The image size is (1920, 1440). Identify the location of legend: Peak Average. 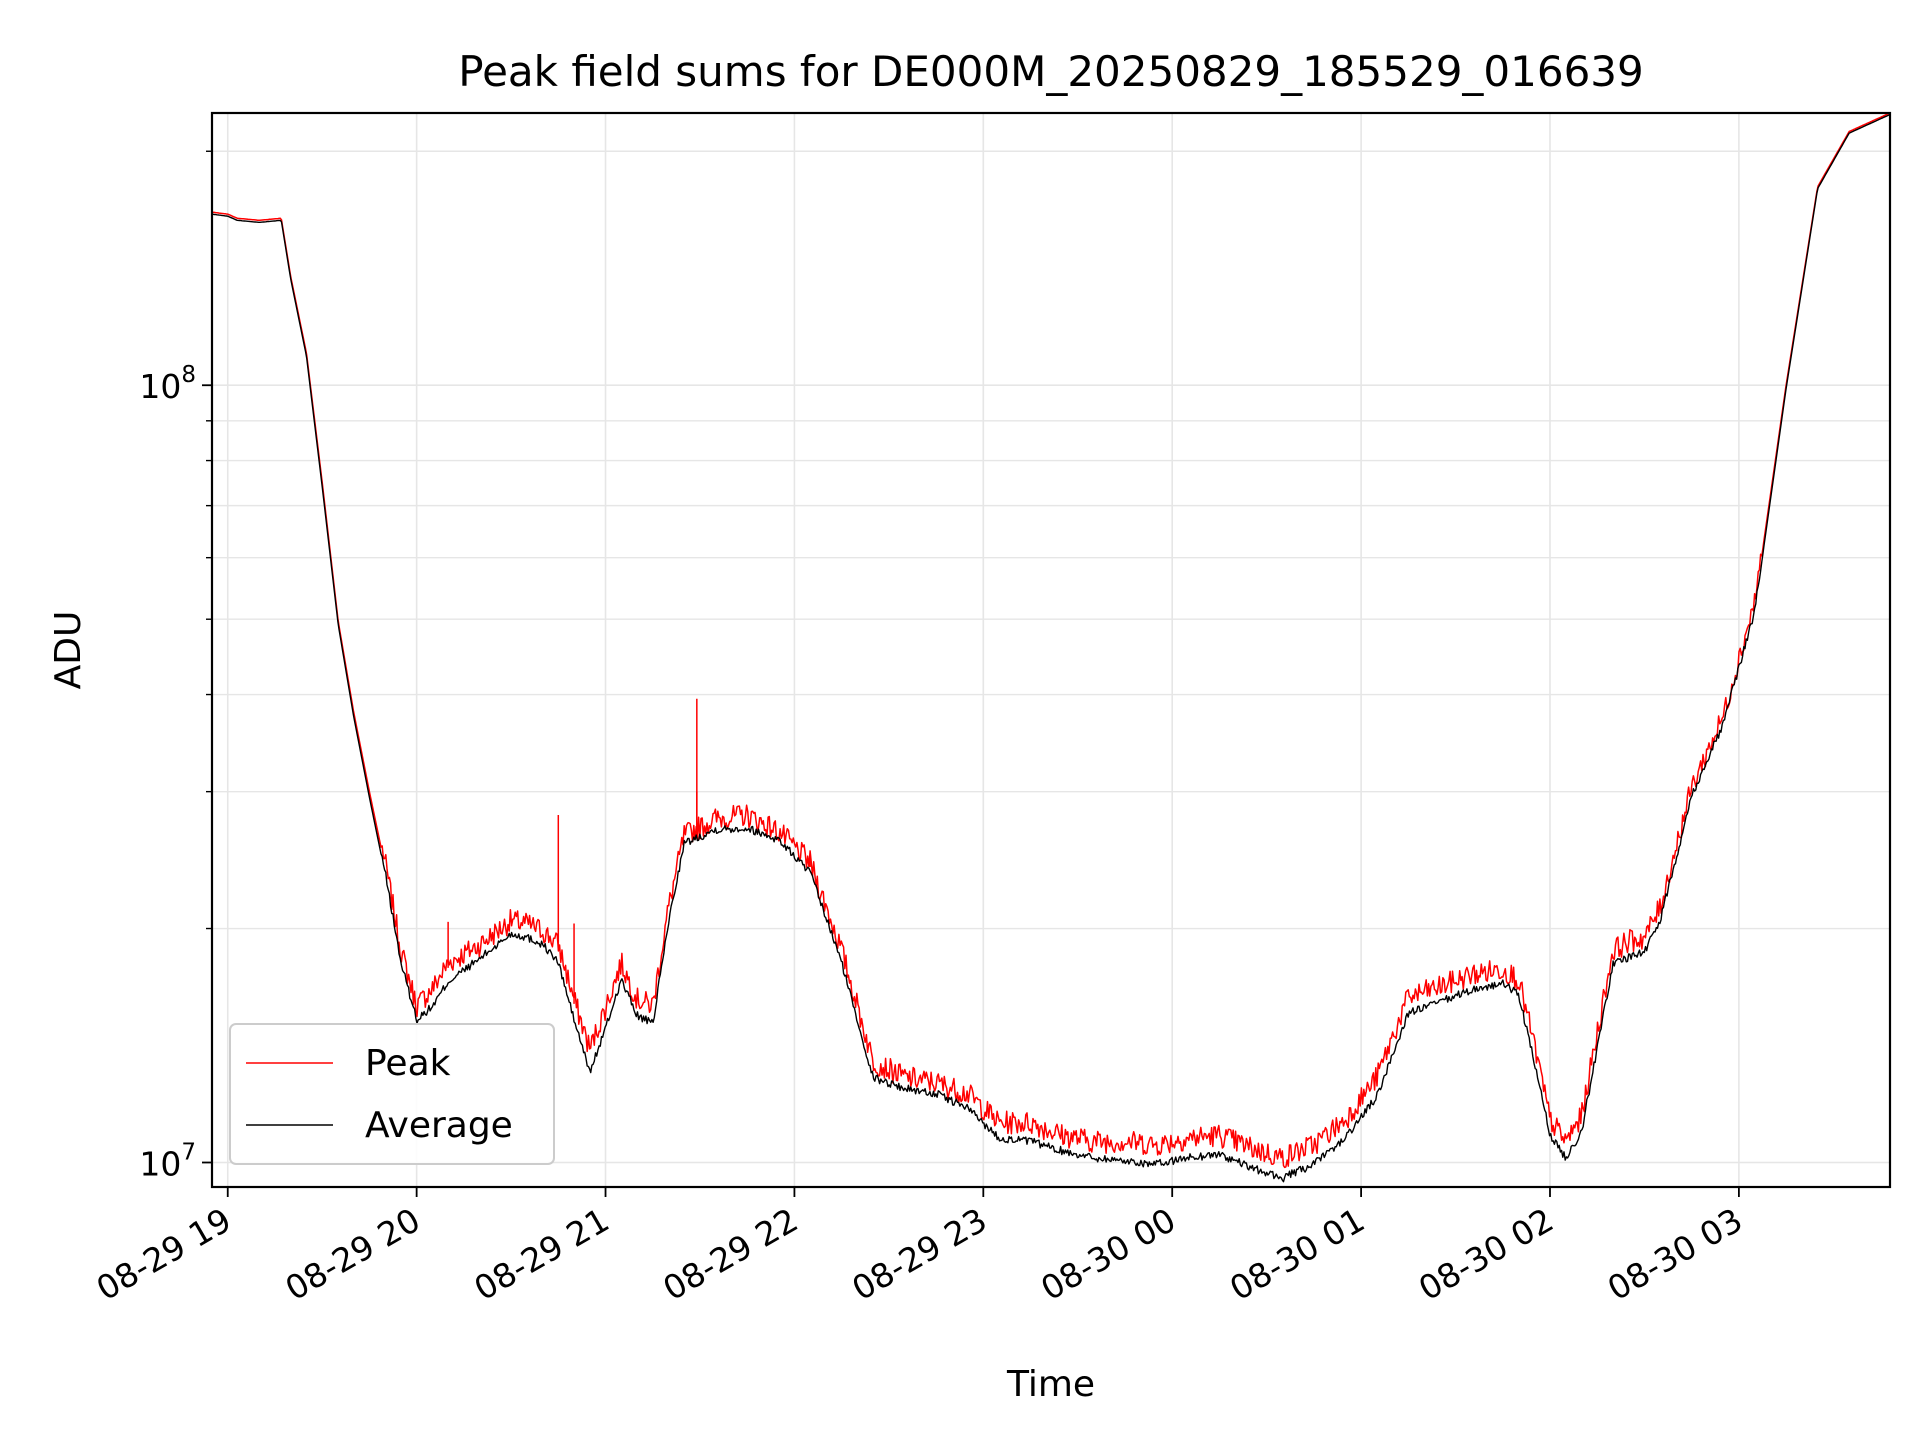
(392, 1094).